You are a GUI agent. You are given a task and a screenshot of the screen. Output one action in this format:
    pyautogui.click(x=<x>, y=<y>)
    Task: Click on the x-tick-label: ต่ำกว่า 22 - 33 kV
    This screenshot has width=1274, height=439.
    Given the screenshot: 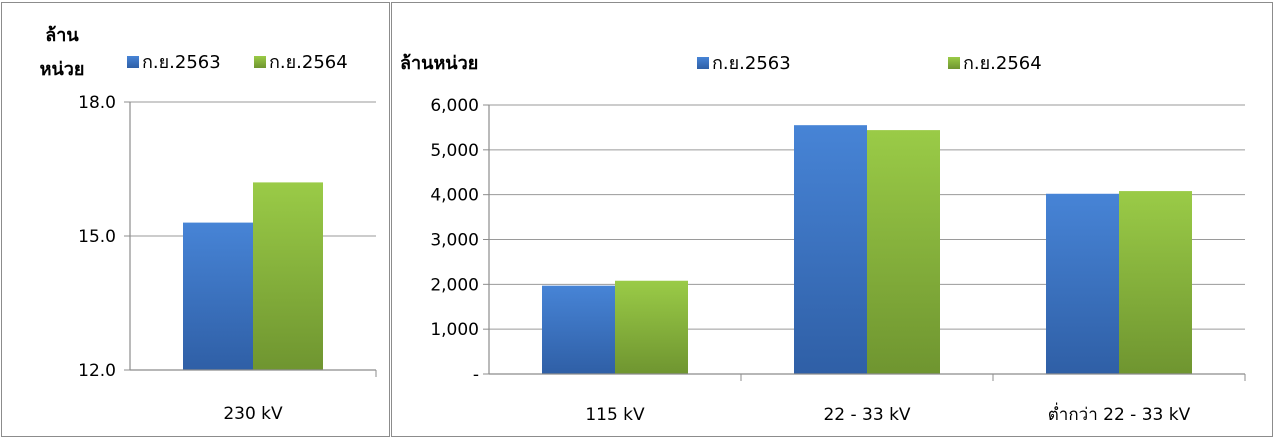 What is the action you would take?
    pyautogui.click(x=1119, y=413)
    